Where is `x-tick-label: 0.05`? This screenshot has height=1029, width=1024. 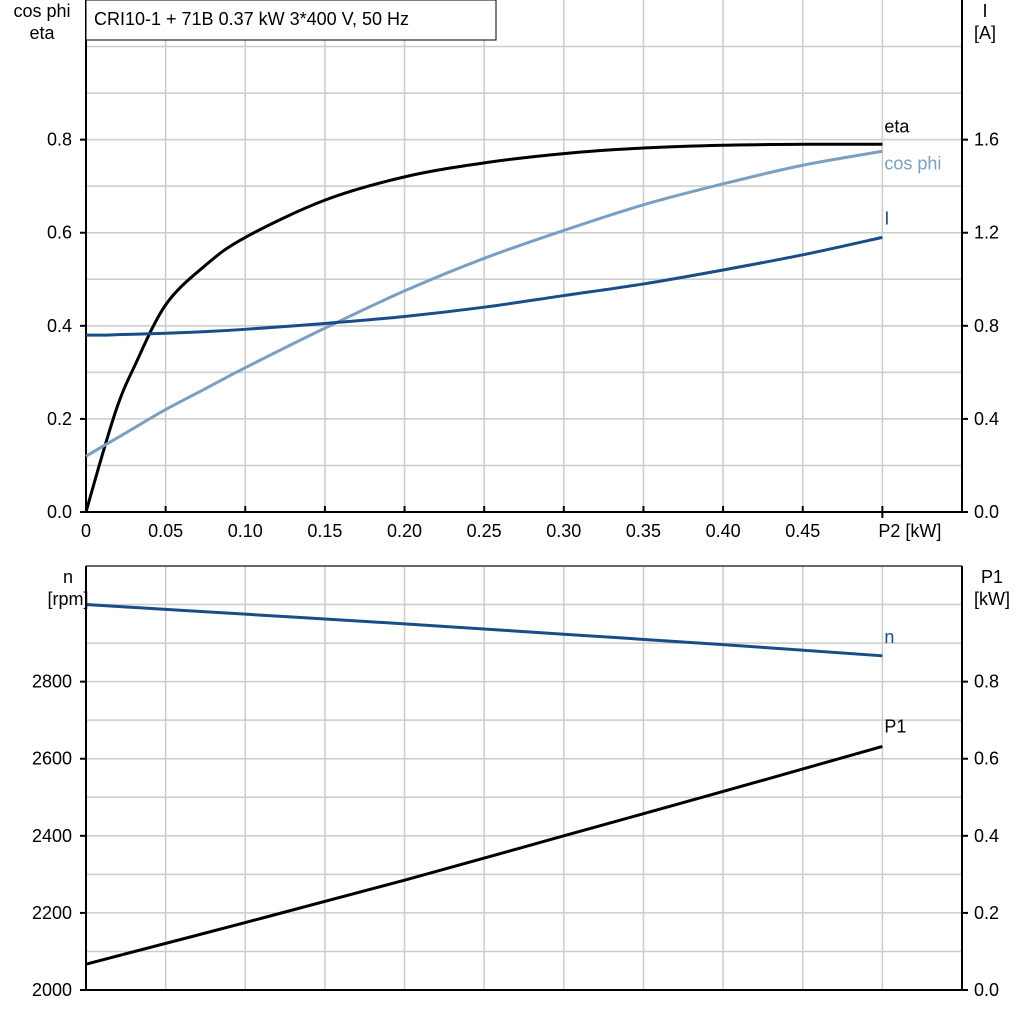 x-tick-label: 0.05 is located at coordinates (165, 531).